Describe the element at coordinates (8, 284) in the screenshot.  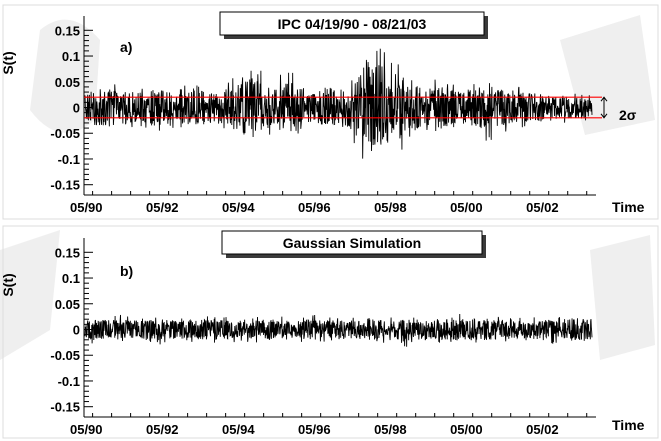
I see `panel-b-y-axis-label: S(t)` at that location.